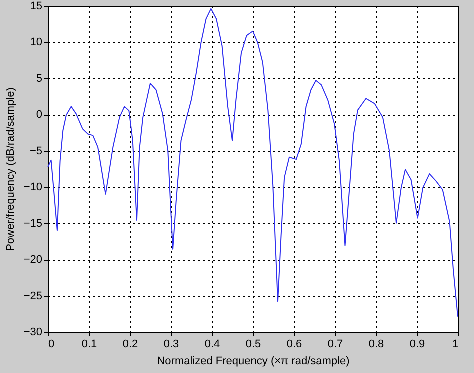 The width and height of the screenshot is (474, 373). I want to click on x-tick-label: 0.1, so click(90, 344).